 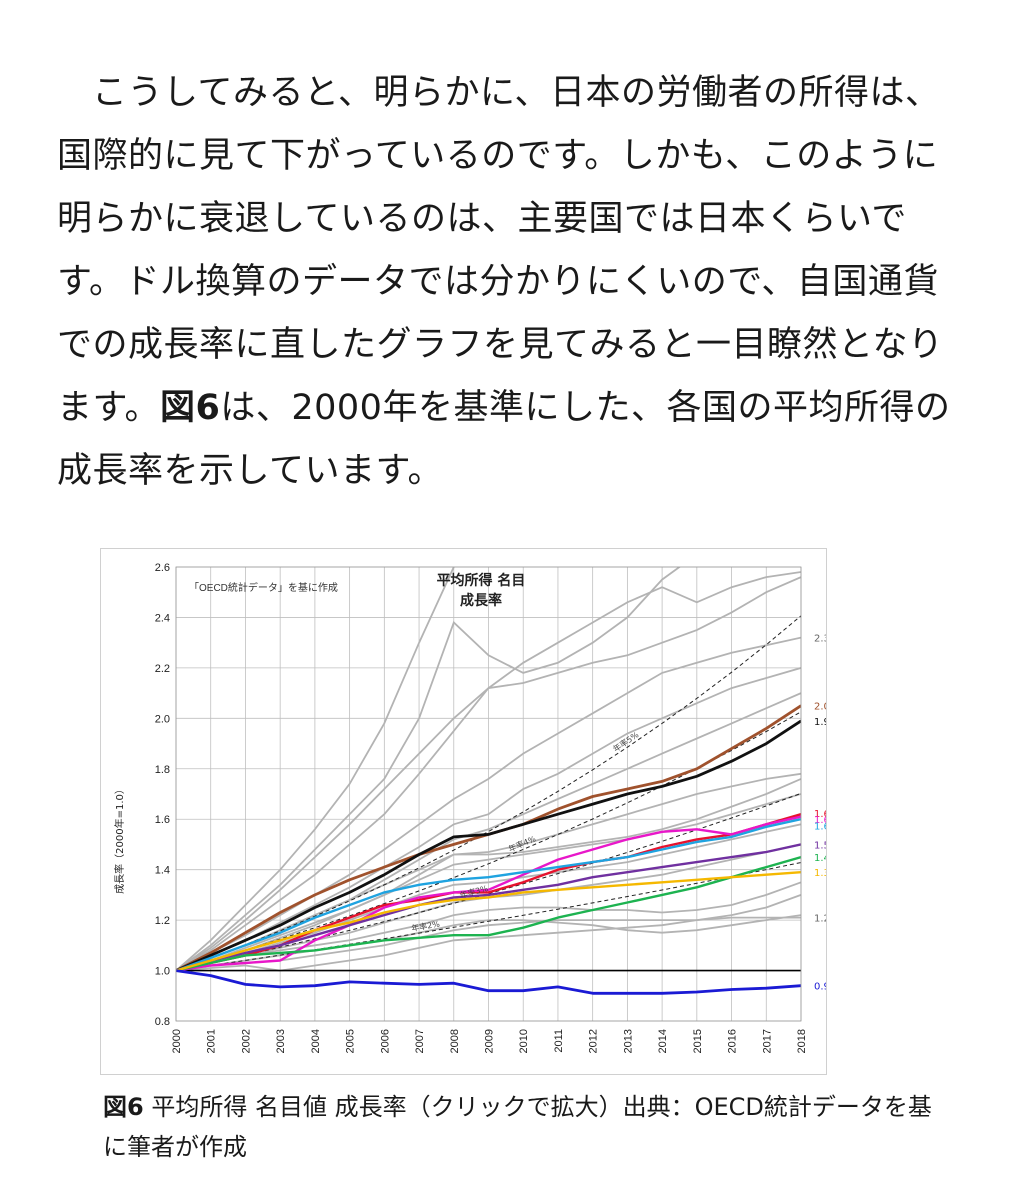 I want to click on series-line-イギリス, so click(x=488, y=895).